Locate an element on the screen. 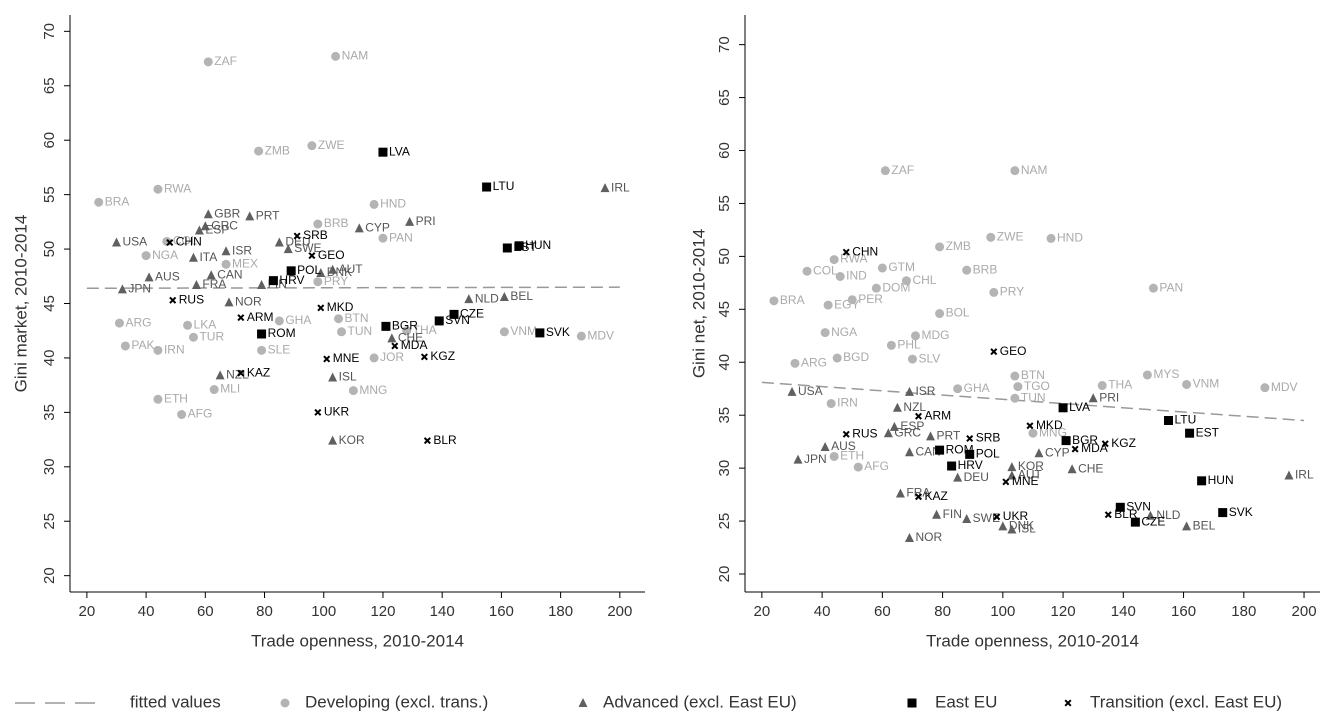 The width and height of the screenshot is (1329, 712). point-label: RWA is located at coordinates (177, 188).